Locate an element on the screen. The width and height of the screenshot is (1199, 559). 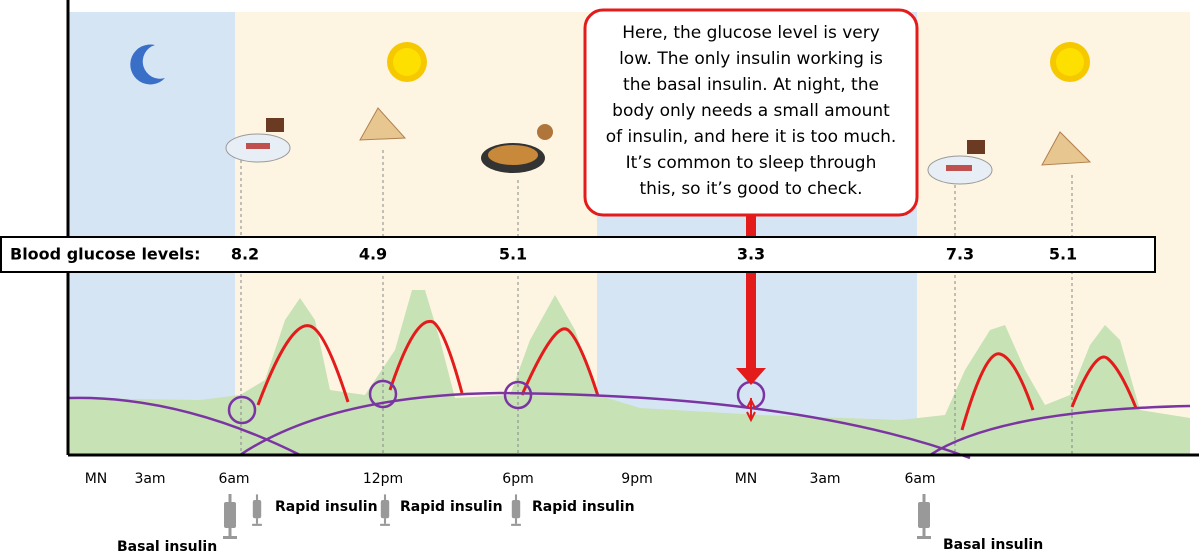
food-icons is located at coordinates (658, 146).